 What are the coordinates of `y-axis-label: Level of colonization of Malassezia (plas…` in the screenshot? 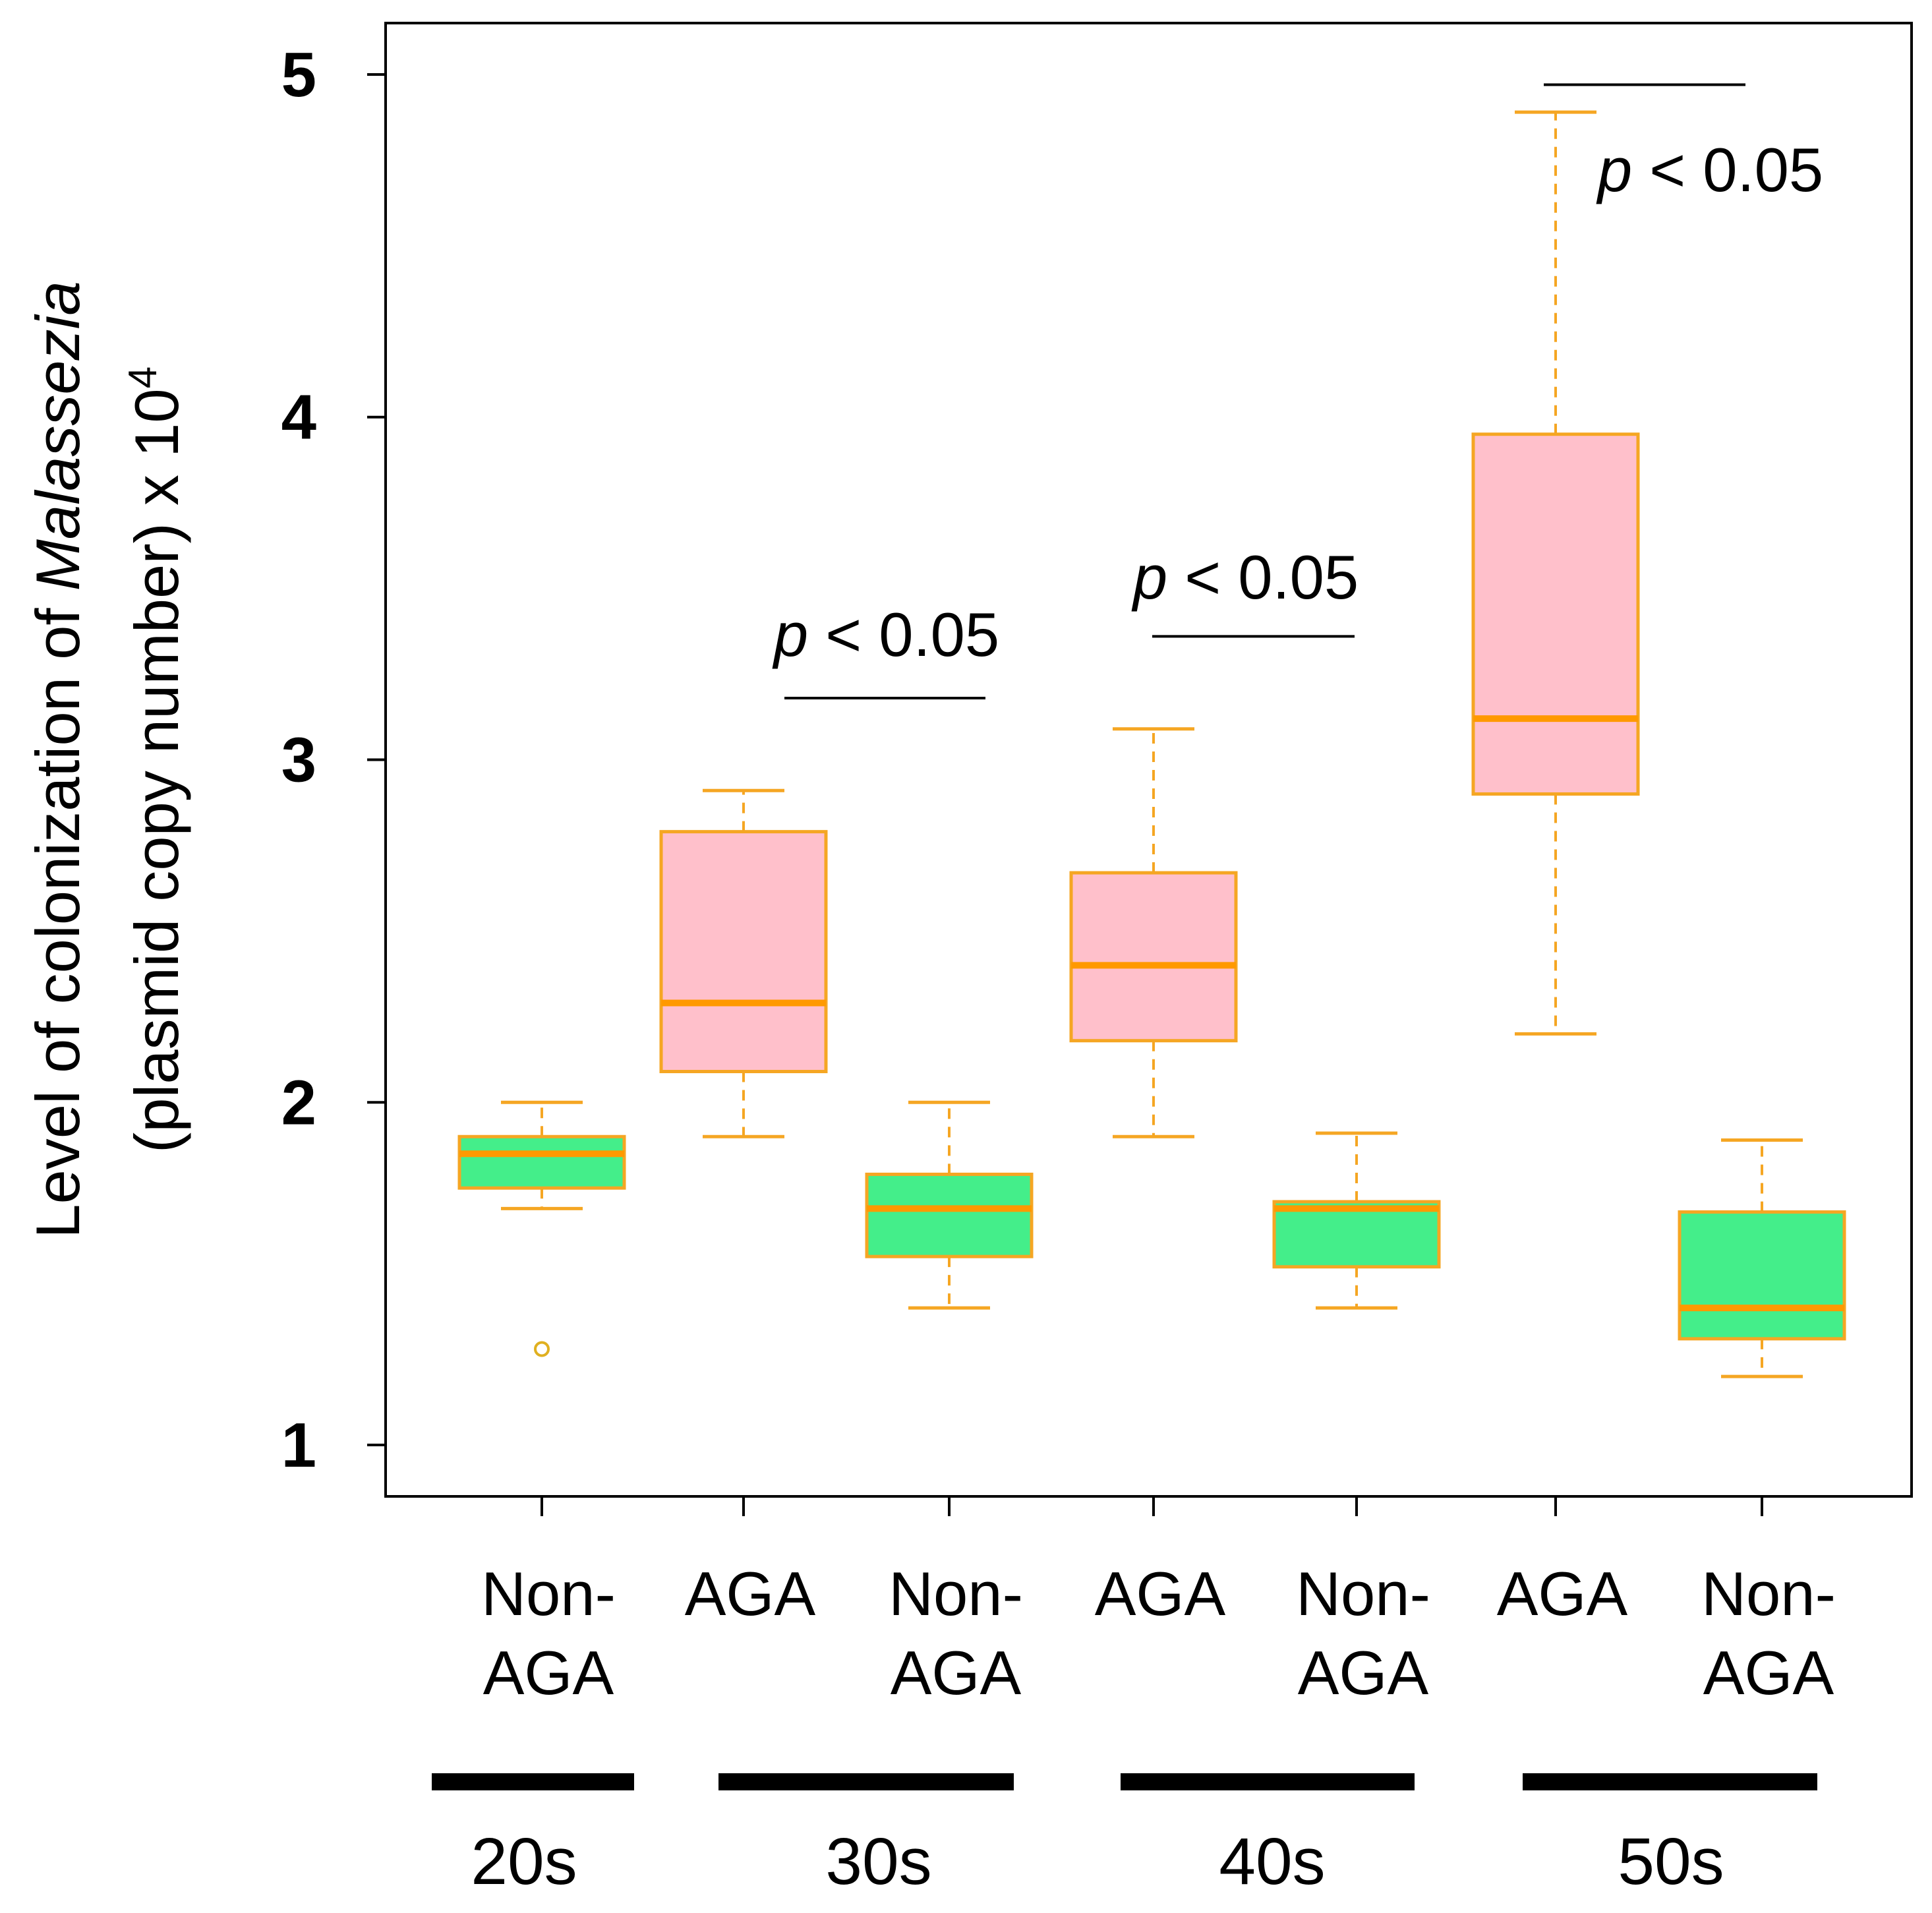 It's located at (107, 760).